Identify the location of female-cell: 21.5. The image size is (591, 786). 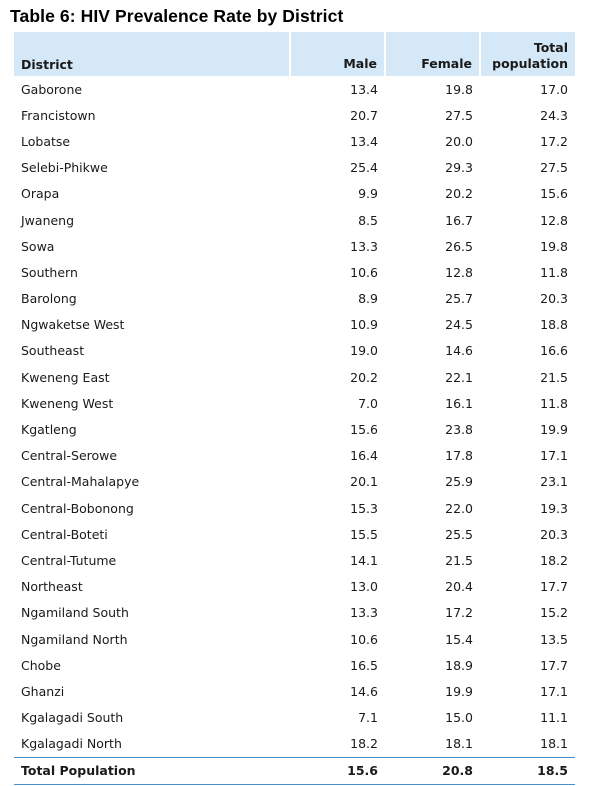
(432, 560).